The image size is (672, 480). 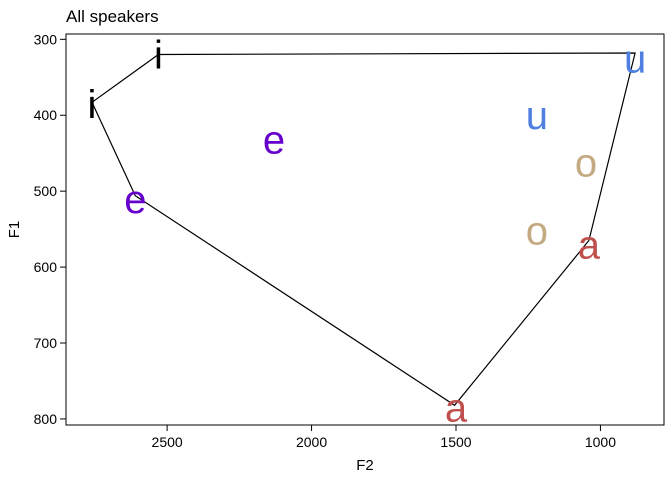 I want to click on x-tick-label: 2500, so click(x=167, y=442).